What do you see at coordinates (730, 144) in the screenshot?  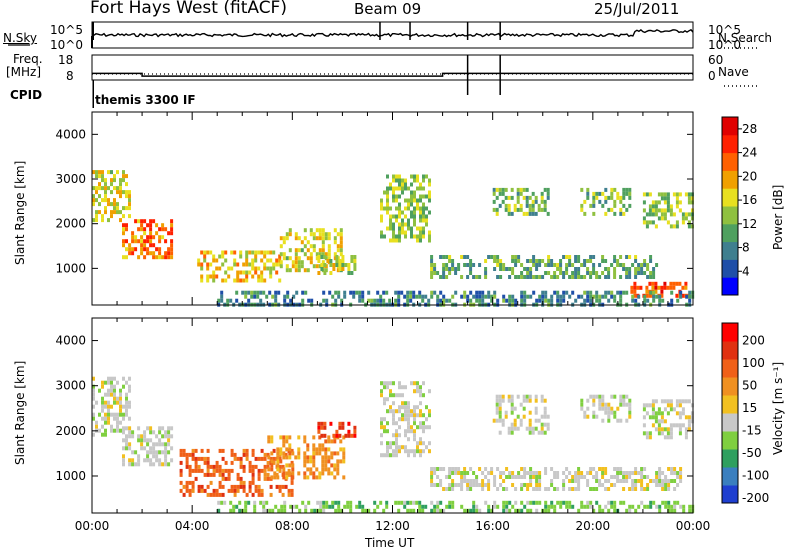 I see `power-colorbar-swatch` at bounding box center [730, 144].